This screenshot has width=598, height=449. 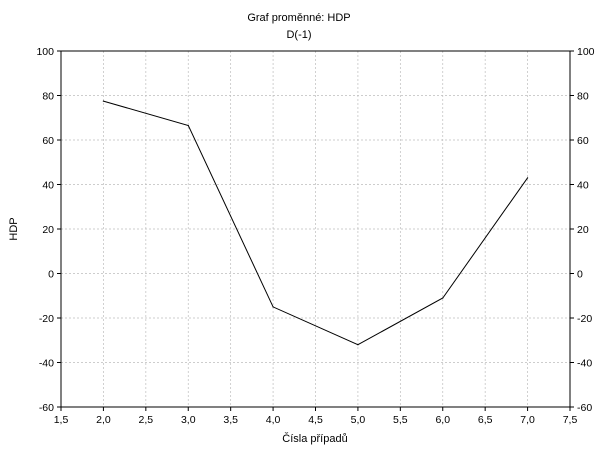 What do you see at coordinates (583, 186) in the screenshot?
I see `y-tick-label-right: 40` at bounding box center [583, 186].